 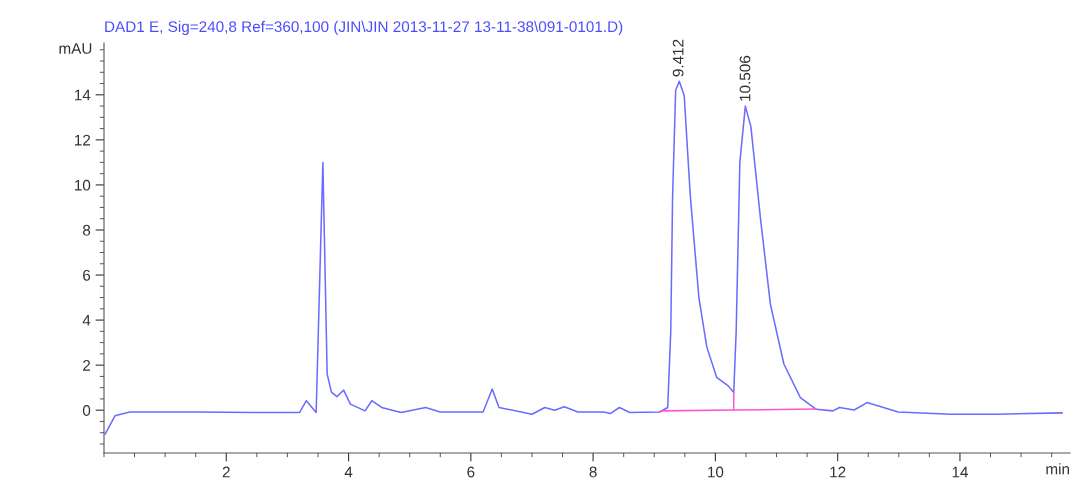 What do you see at coordinates (348, 472) in the screenshot?
I see `x-tick-label: 4` at bounding box center [348, 472].